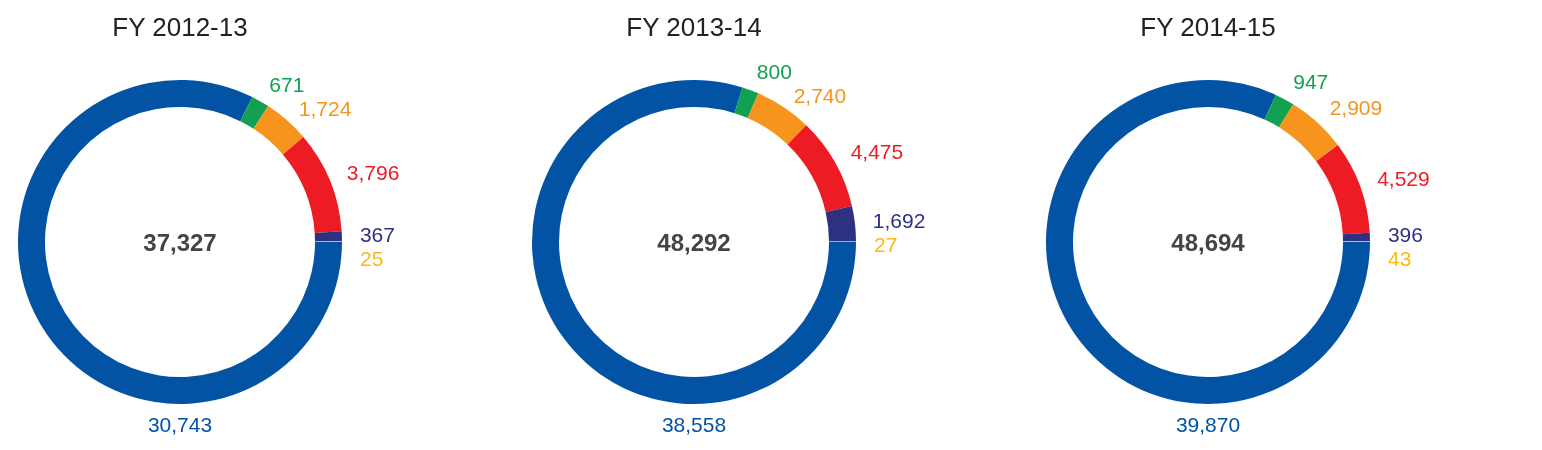 This screenshot has width=1542, height=450. What do you see at coordinates (1208, 242) in the screenshot?
I see `text: 48,694` at bounding box center [1208, 242].